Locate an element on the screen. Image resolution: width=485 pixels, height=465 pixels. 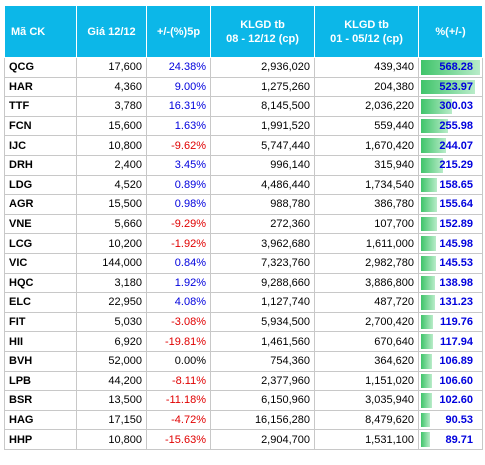
table-row: HHP 10,800 -15.63% 2,904,700 1,531,100 89.71 is located at coordinates (243, 439).